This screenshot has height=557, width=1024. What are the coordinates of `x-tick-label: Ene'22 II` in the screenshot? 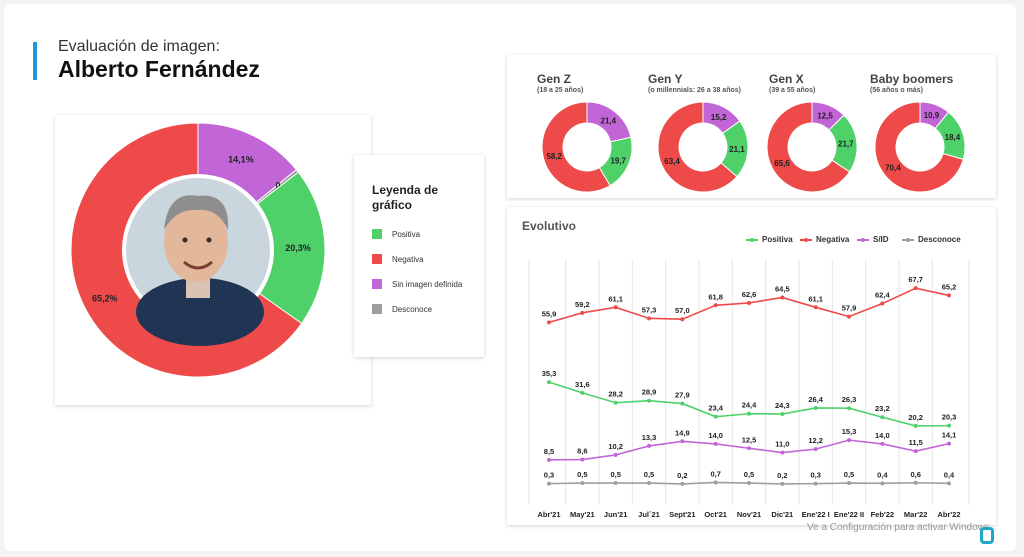 It's located at (849, 514).